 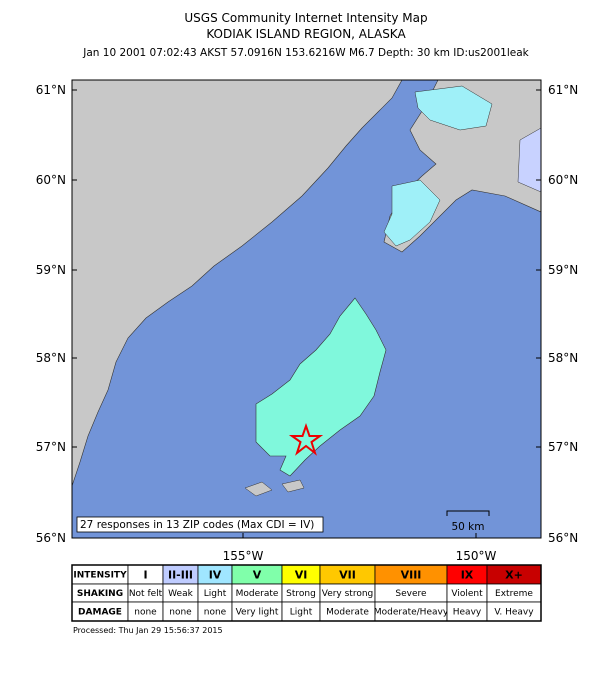 I want to click on intensity-label: IV, so click(x=215, y=575).